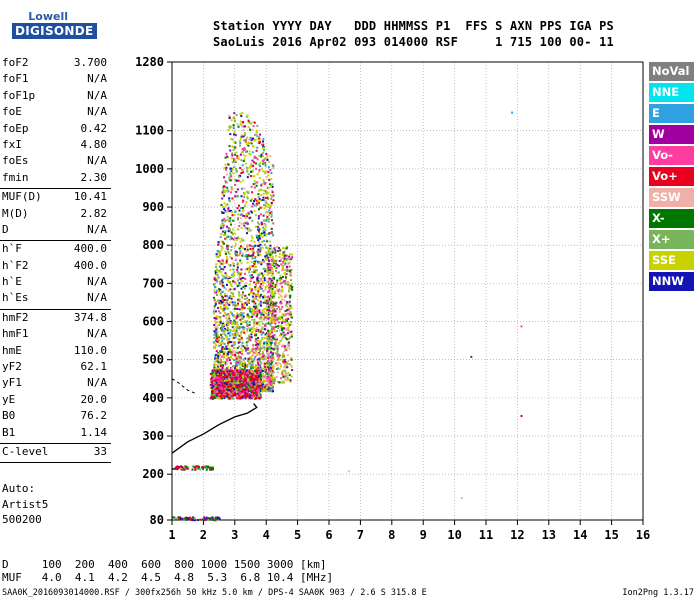 This screenshot has width=700, height=600. What do you see at coordinates (55, 463) in the screenshot?
I see `panel-separator` at bounding box center [55, 463].